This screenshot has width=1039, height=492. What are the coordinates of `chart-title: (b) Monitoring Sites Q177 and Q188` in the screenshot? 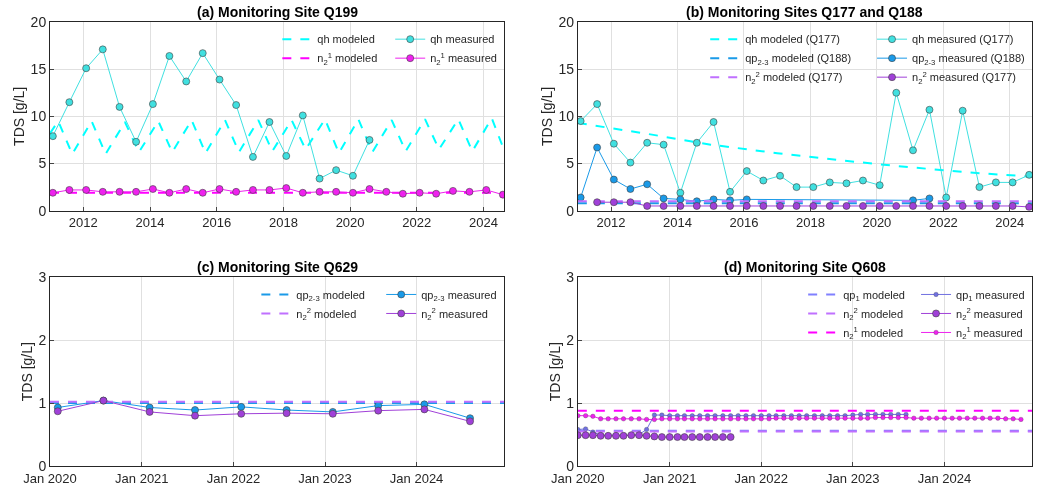 It's located at (804, 12).